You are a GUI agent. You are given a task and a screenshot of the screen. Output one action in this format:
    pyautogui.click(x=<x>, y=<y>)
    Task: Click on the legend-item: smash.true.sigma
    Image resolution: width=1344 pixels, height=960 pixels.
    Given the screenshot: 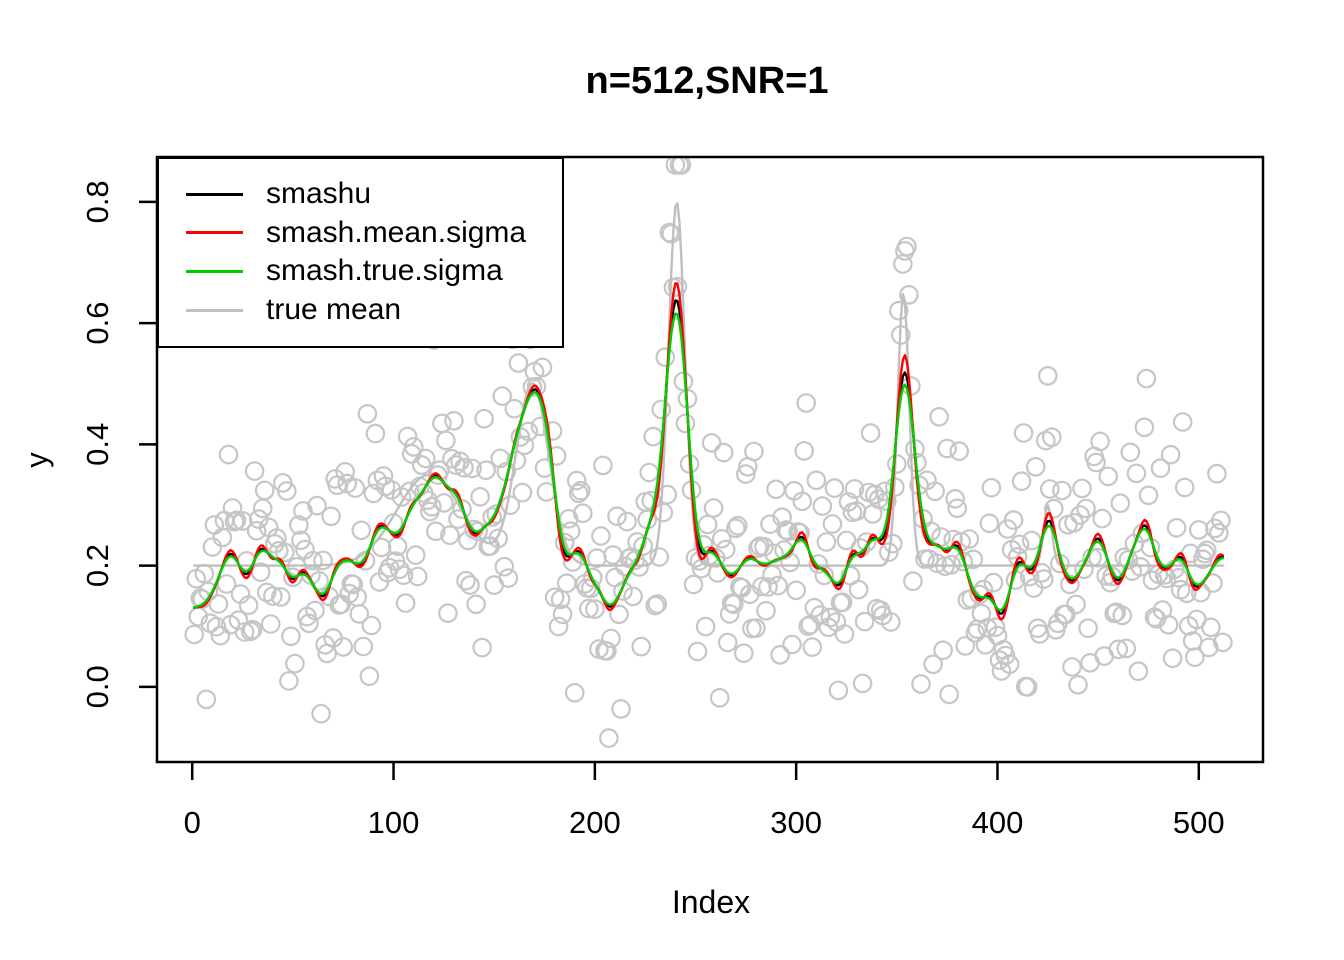 What is the action you would take?
    pyautogui.click(x=374, y=271)
    